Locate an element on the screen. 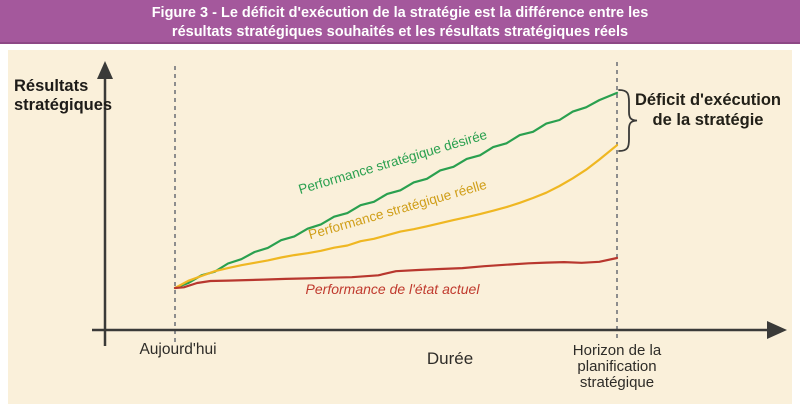  deficit-annotation-line1: Déficit d'exécution is located at coordinates (708, 100).